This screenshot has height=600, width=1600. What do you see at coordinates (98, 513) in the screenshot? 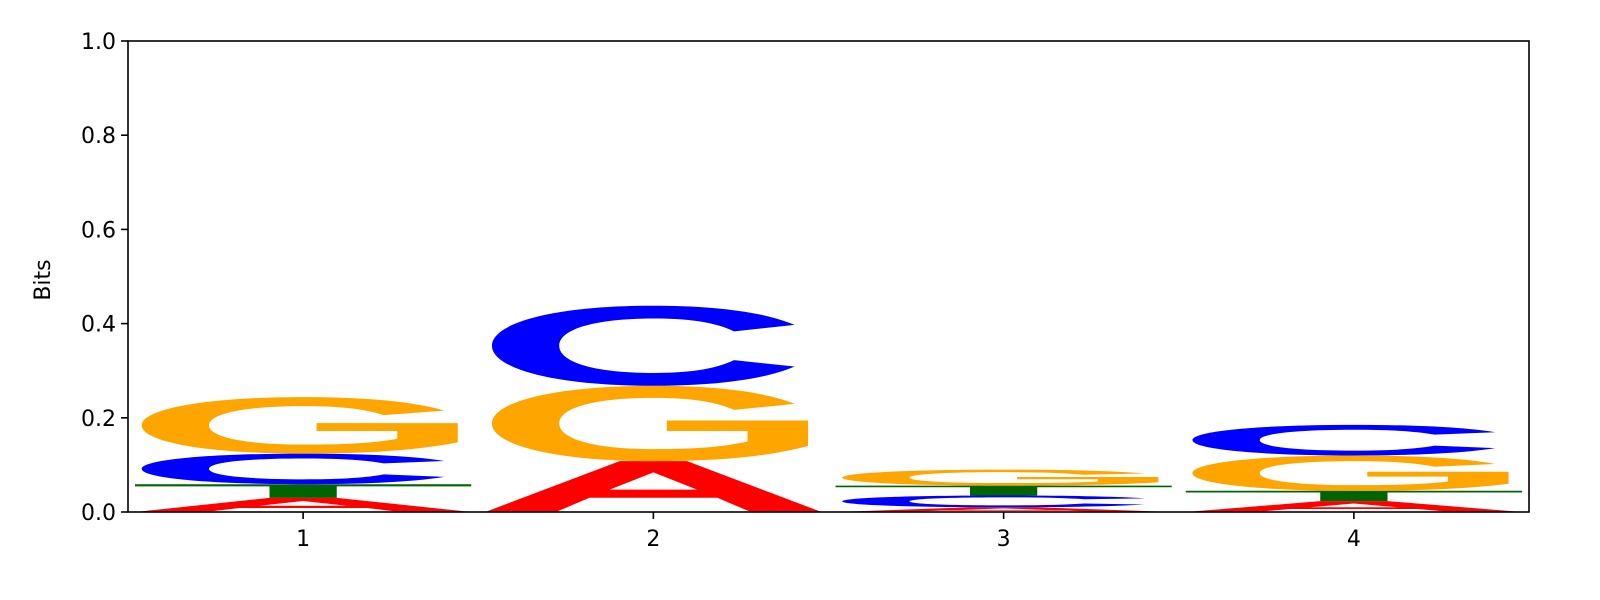
I see `y-tick-label: 0.0` at bounding box center [98, 513].